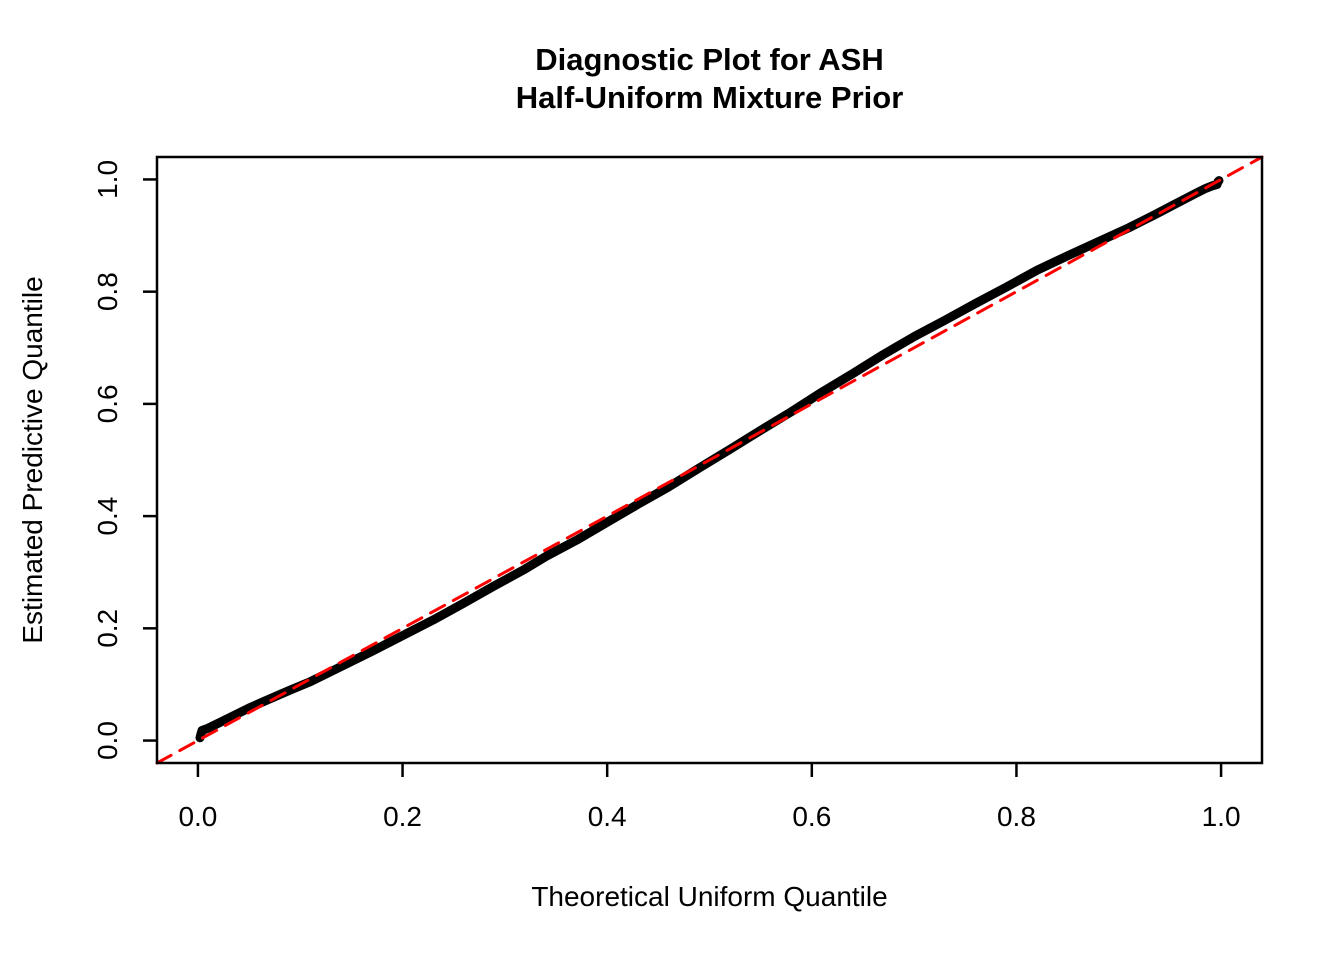 This screenshot has height=960, width=1344. I want to click on x-axis-label: Theoretical Uniform Quantile, so click(709, 896).